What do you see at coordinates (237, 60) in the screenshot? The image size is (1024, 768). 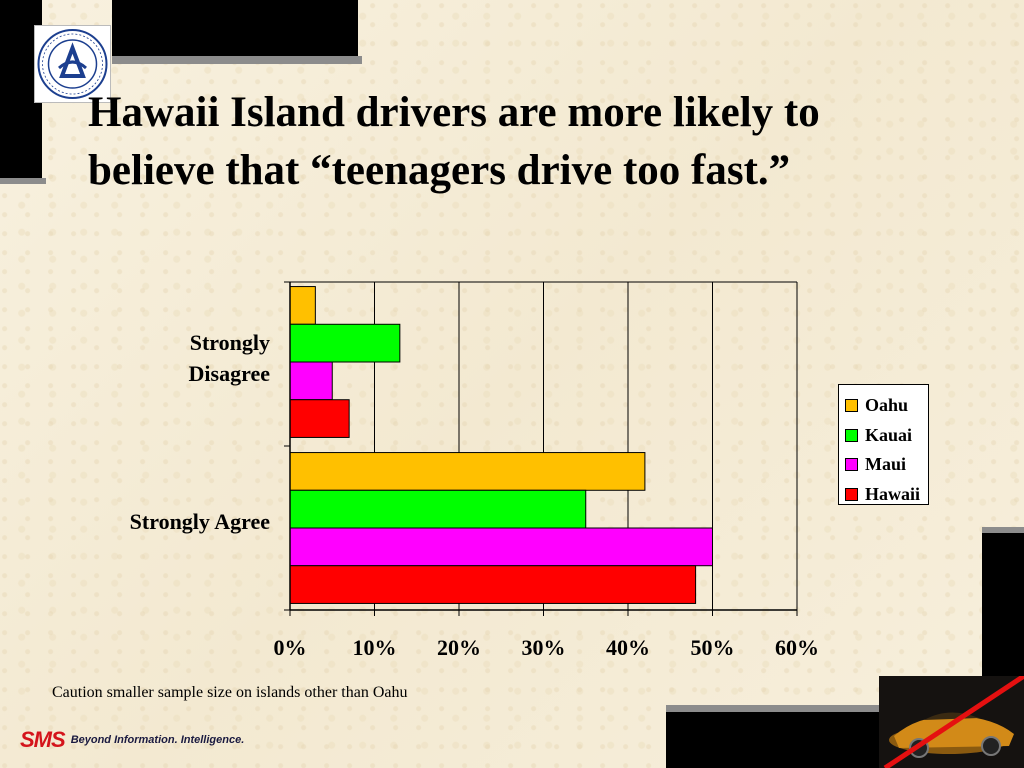 I see `top-bar-shadow` at bounding box center [237, 60].